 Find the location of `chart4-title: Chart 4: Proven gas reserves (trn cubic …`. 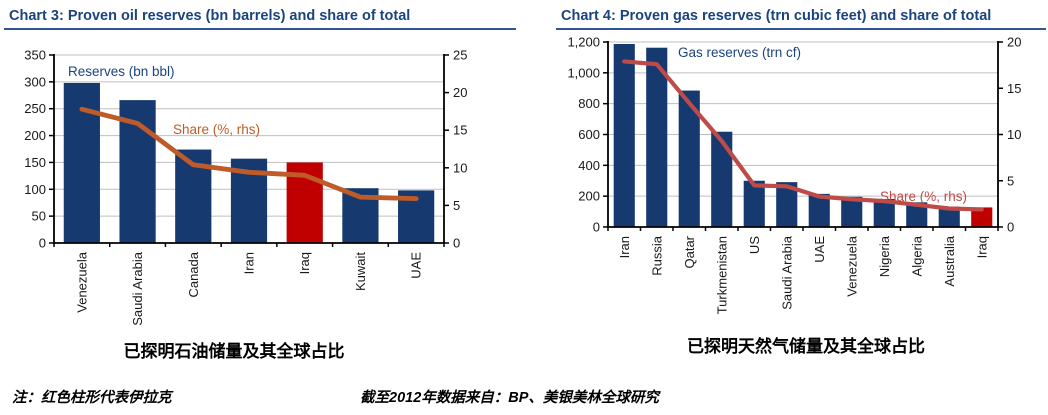

chart4-title: Chart 4: Proven gas reserves (trn cubic … is located at coordinates (801, 17).